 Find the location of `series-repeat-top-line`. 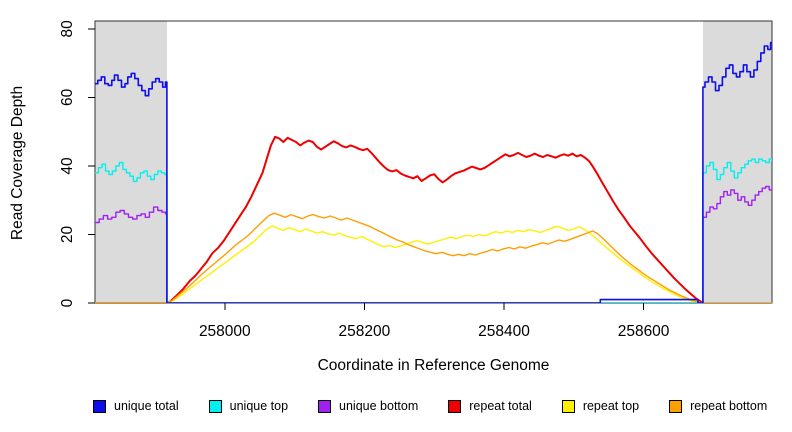

series-repeat-top-line is located at coordinates (398, 264).